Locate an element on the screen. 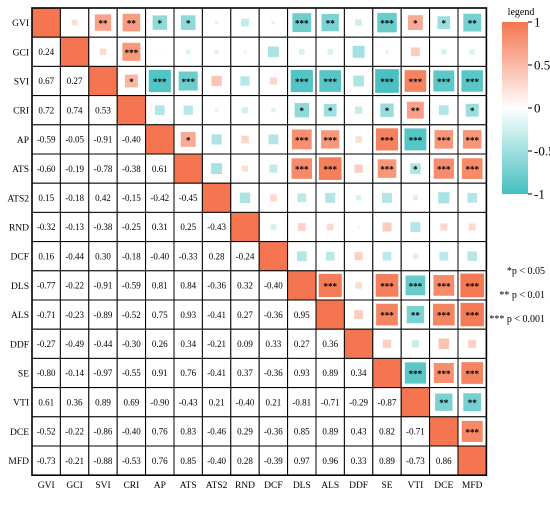  row-label-ATS2: ATS2 is located at coordinates (18, 199).